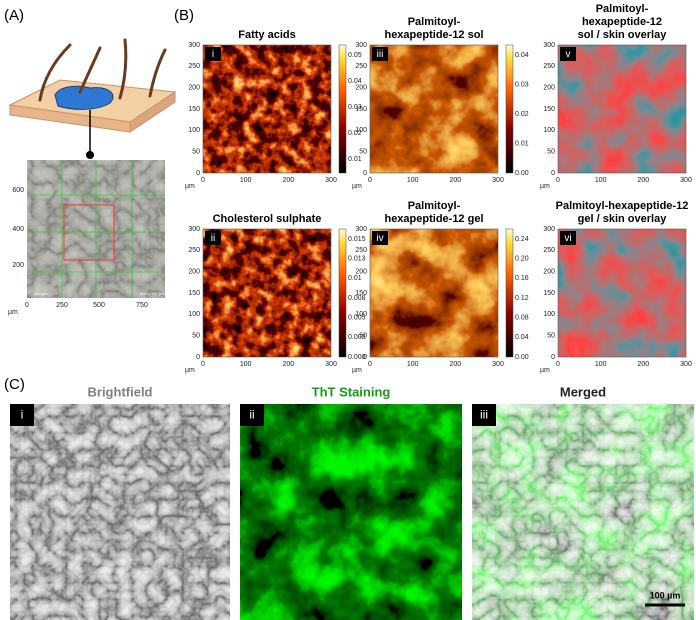  What do you see at coordinates (351, 391) in the screenshot?
I see `image-title: ThT Staining` at bounding box center [351, 391].